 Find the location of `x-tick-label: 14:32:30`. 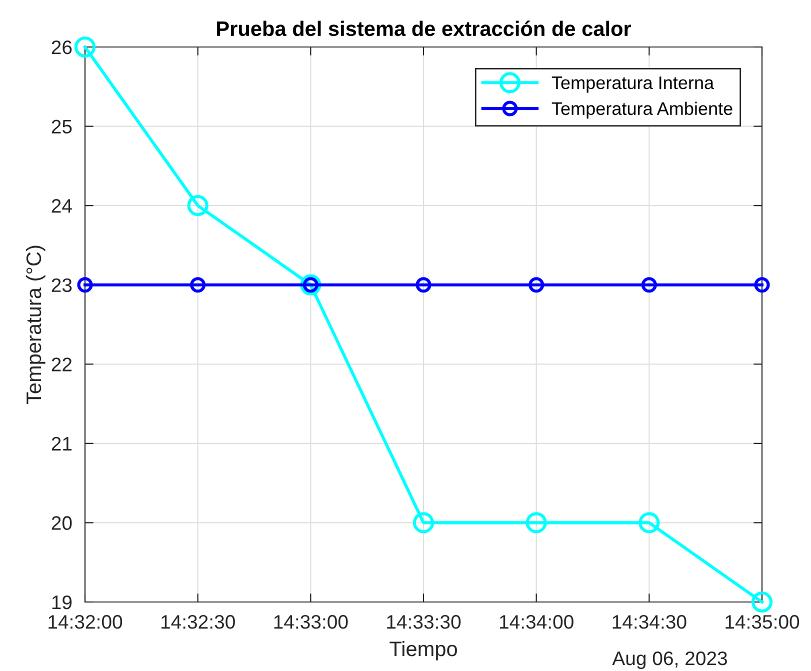

x-tick-label: 14:32:30 is located at coordinates (198, 622).